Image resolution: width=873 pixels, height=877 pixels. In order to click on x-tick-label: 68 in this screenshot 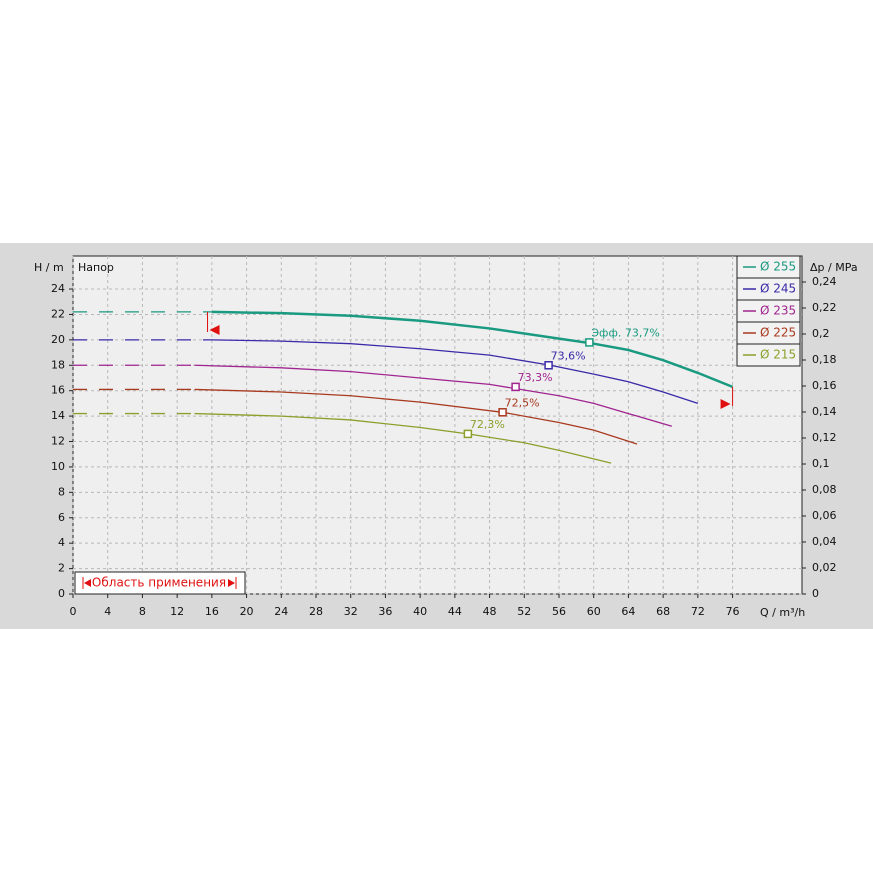, I will do `click(663, 611)`.